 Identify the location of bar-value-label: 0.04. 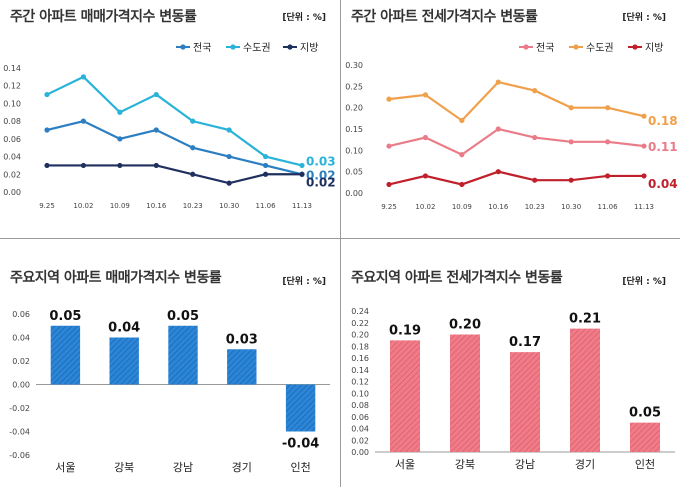
(124, 328).